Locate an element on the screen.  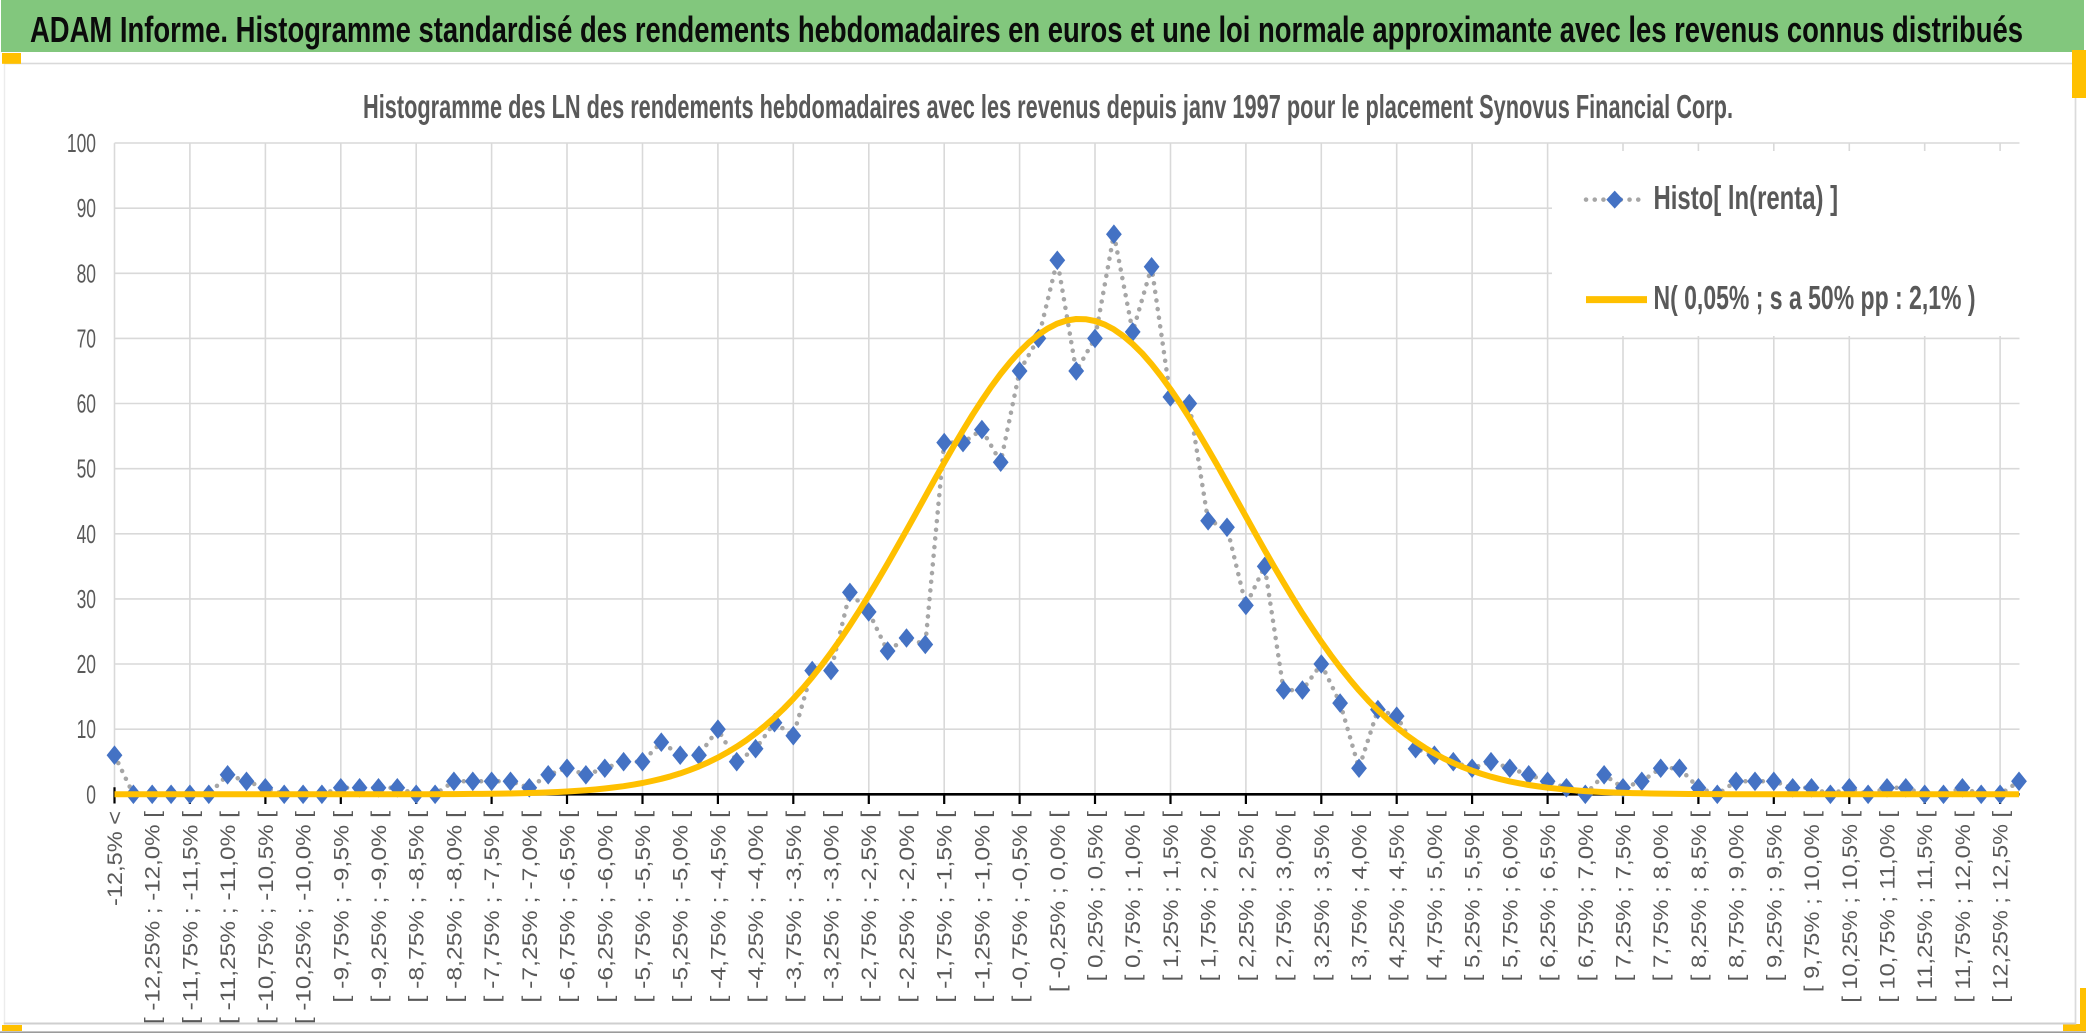
svg-text: Histo[ ln(renta) ] is located at coordinates (1746, 197).